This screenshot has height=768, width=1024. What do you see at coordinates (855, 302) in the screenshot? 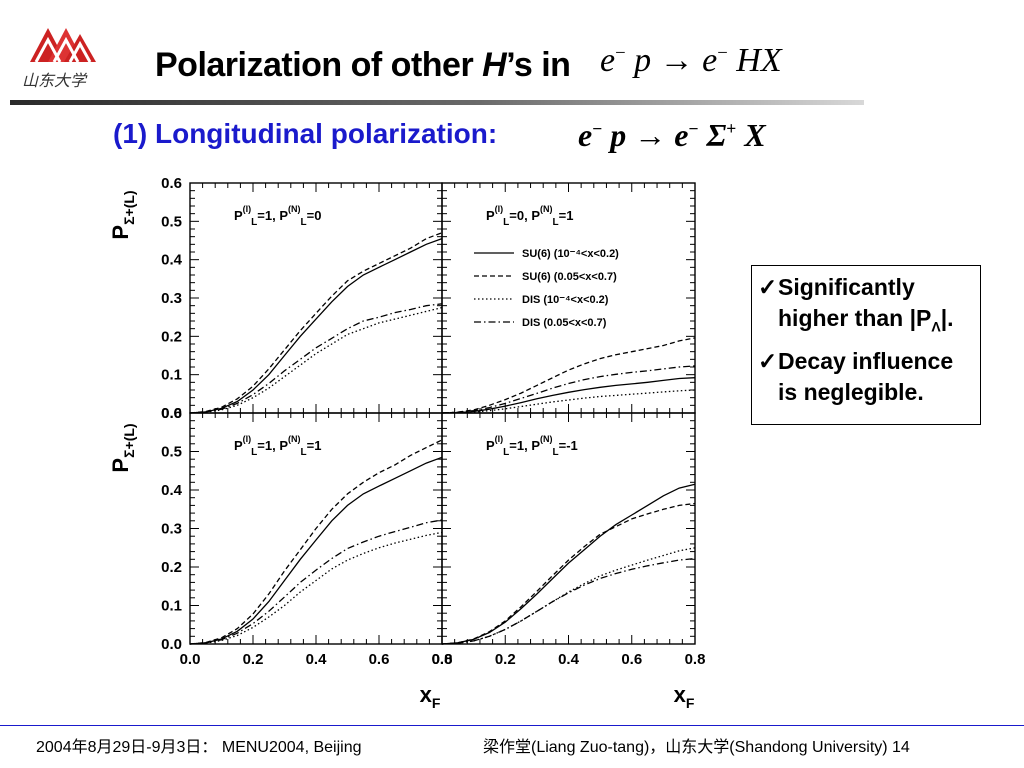
I see `note-text-main: Significantly higher than |P` at bounding box center [855, 302].